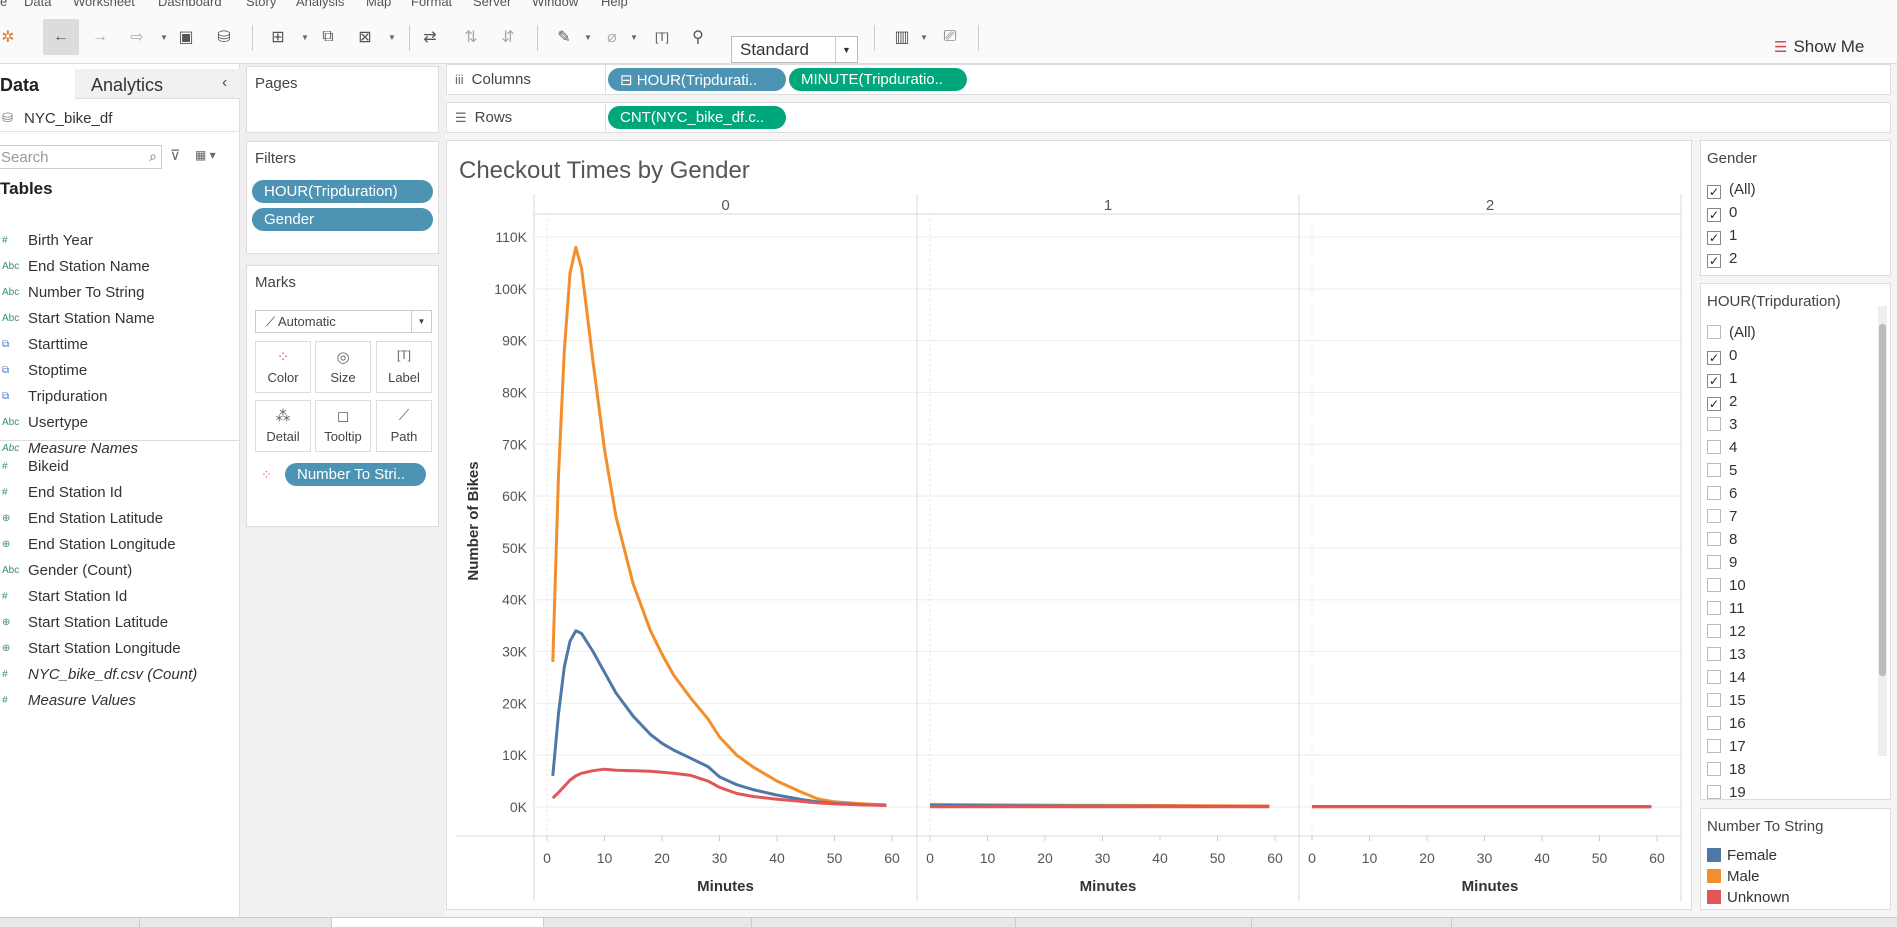 The height and width of the screenshot is (927, 1897). Describe the element at coordinates (120, 293) in the screenshot. I see `field-item: Abc Number To String` at that location.